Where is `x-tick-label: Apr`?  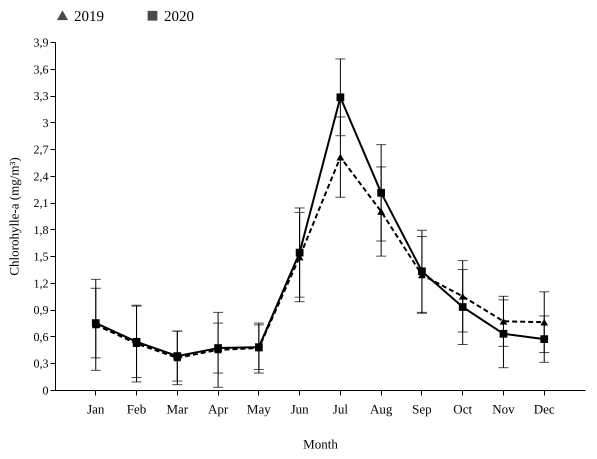
x-tick-label: Apr is located at coordinates (218, 409).